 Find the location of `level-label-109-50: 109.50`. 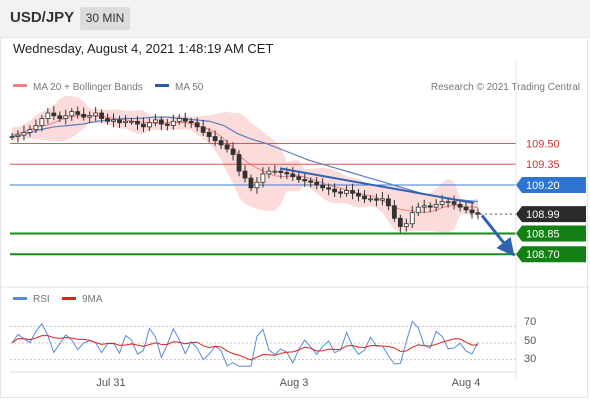

level-label-109-50: 109.50 is located at coordinates (543, 144).